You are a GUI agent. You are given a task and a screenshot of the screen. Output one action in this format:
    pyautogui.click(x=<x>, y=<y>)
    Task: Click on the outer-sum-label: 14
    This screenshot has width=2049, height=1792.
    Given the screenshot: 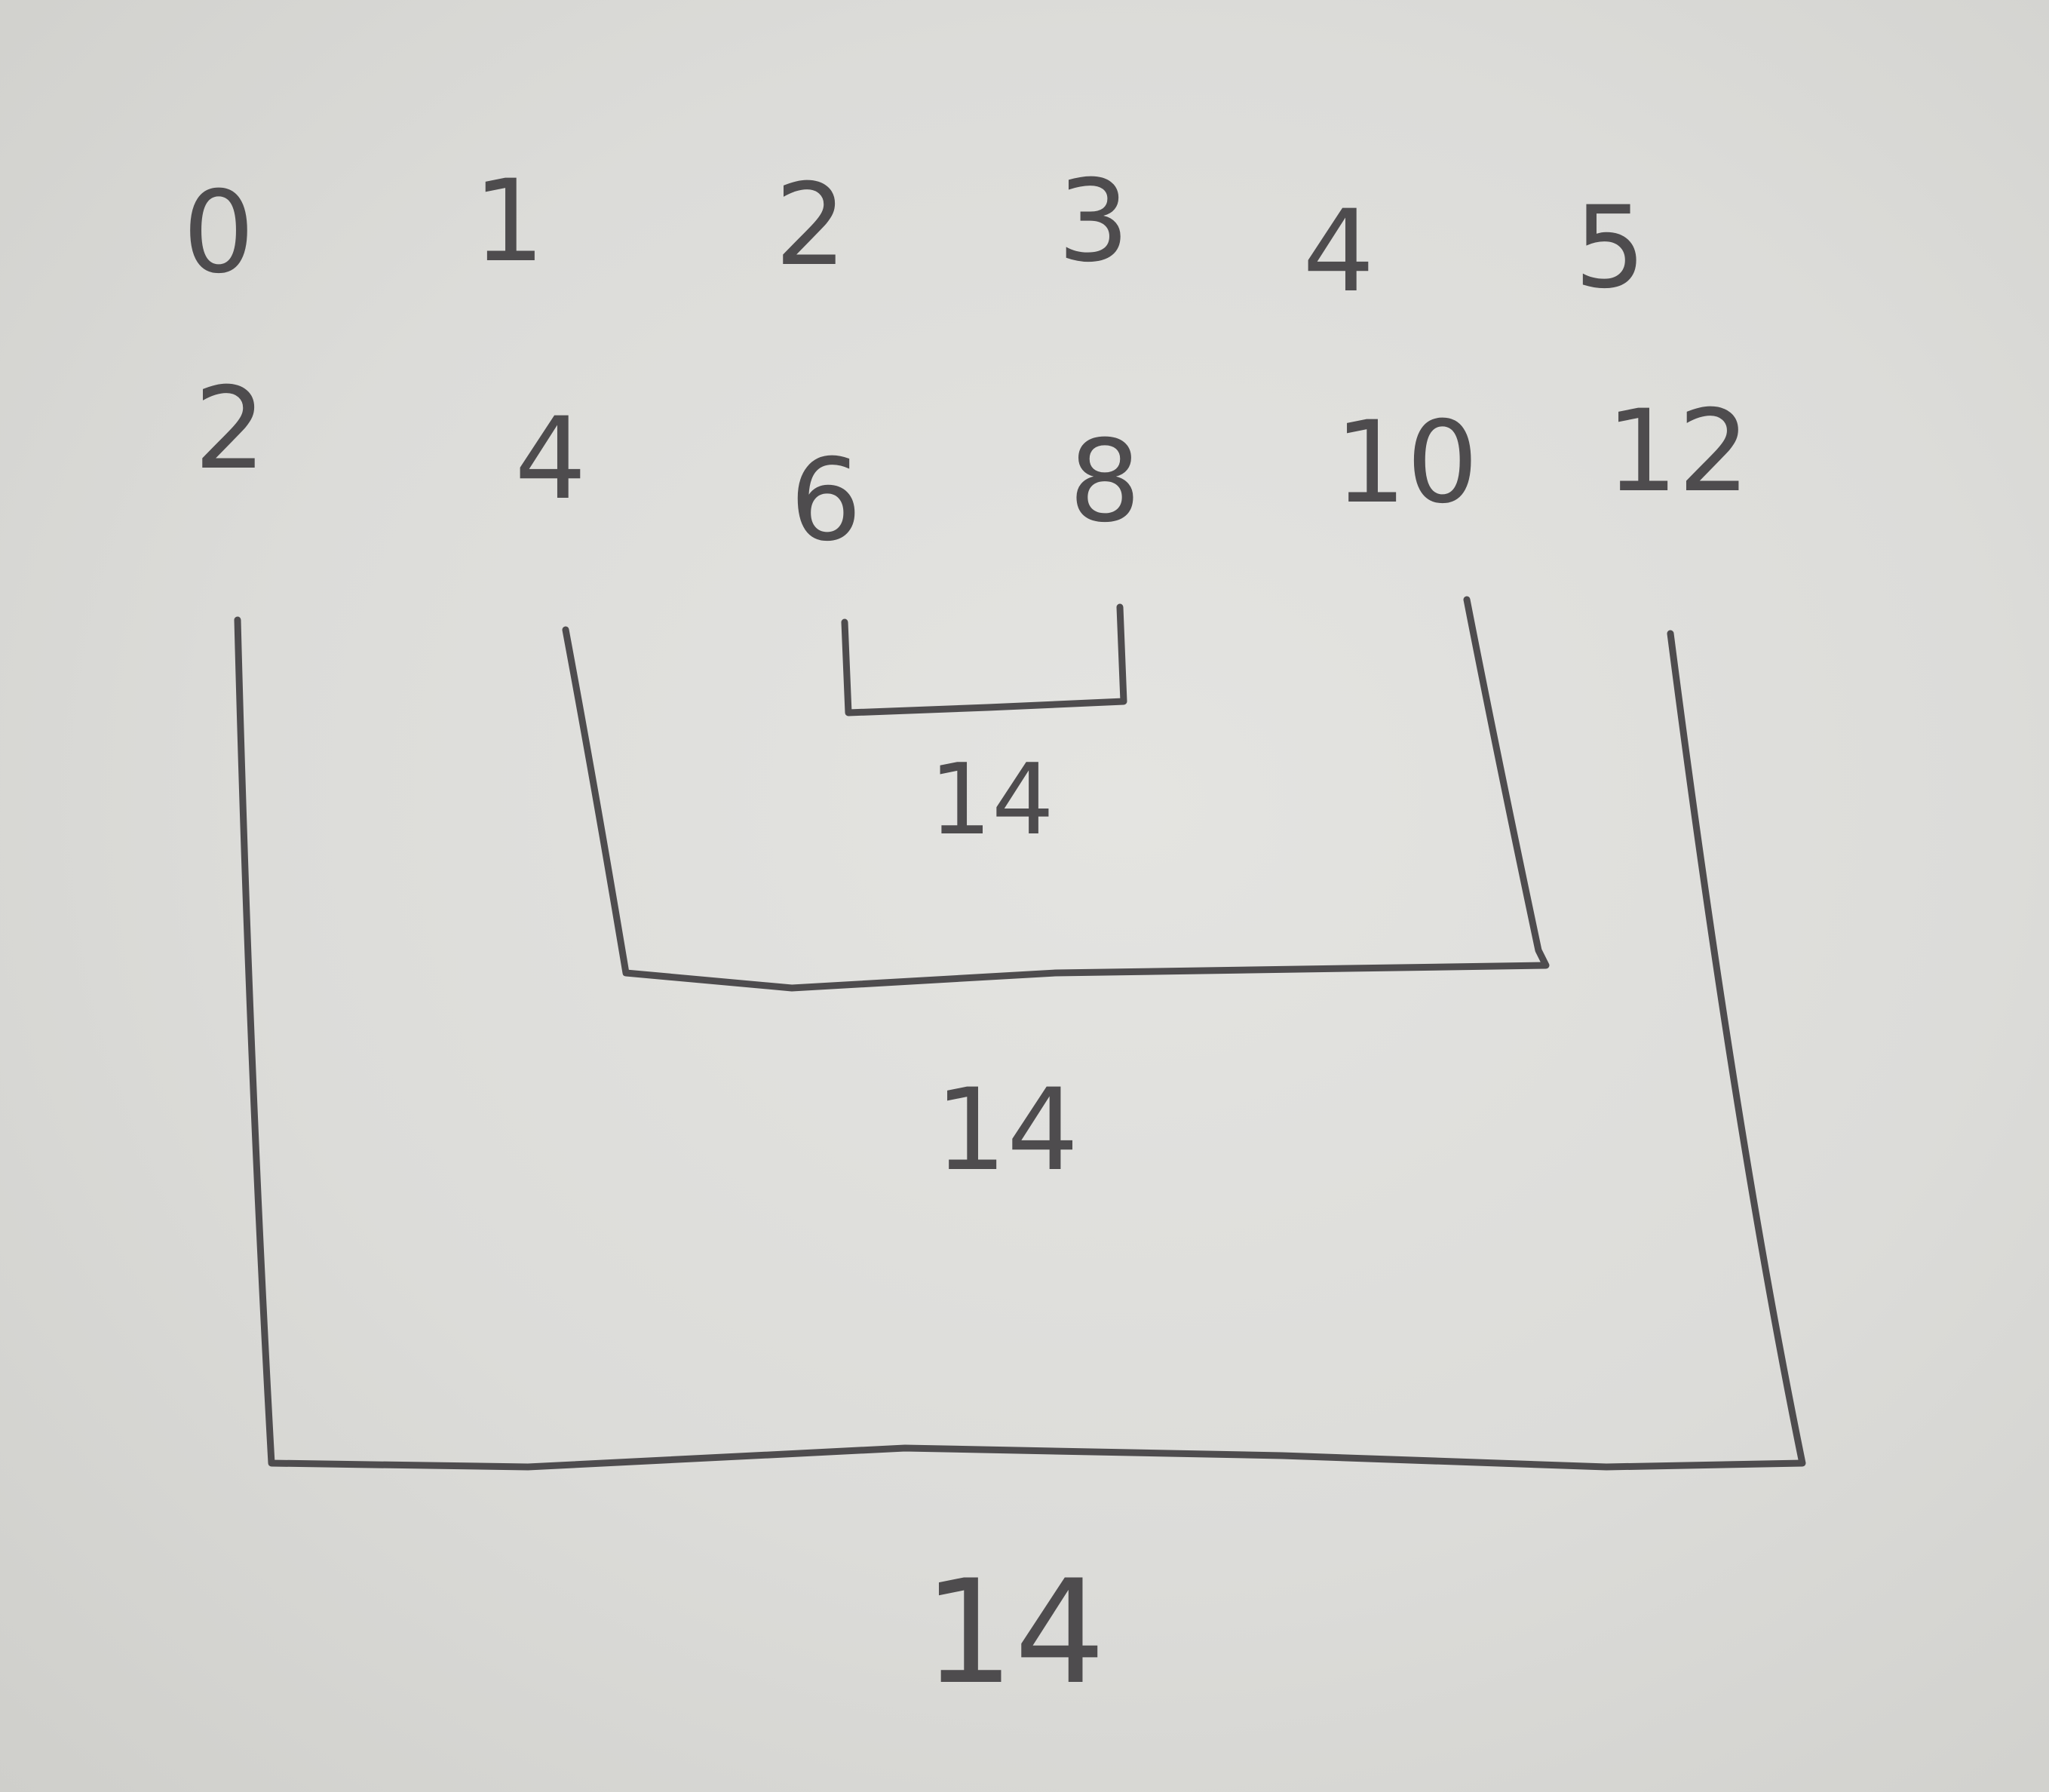 What is the action you would take?
    pyautogui.click(x=1014, y=1632)
    